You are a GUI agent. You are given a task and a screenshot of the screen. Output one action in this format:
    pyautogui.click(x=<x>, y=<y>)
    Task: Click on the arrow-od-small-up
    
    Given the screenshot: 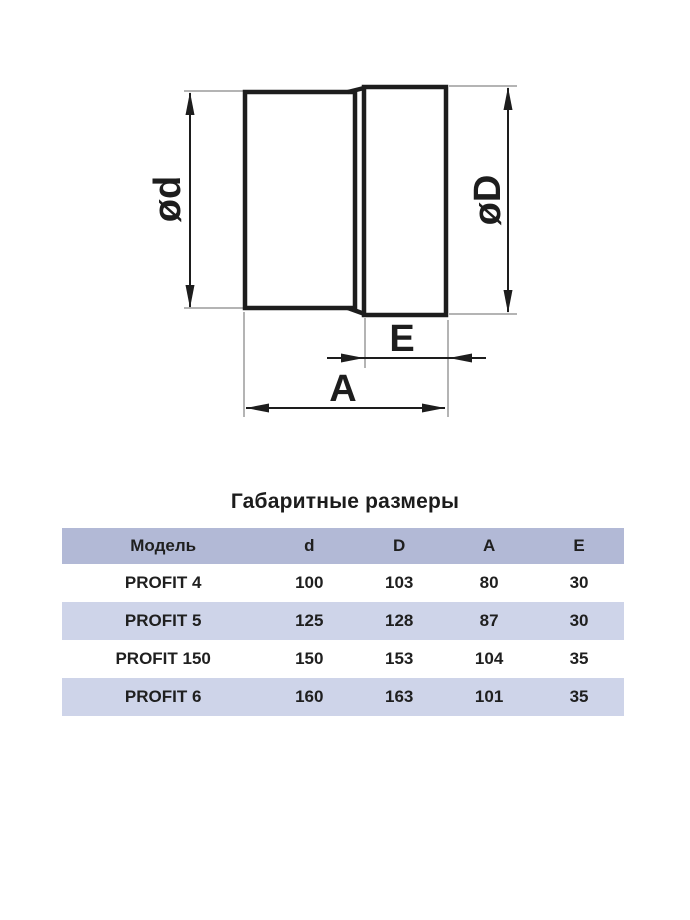 What is the action you would take?
    pyautogui.click(x=190, y=103)
    